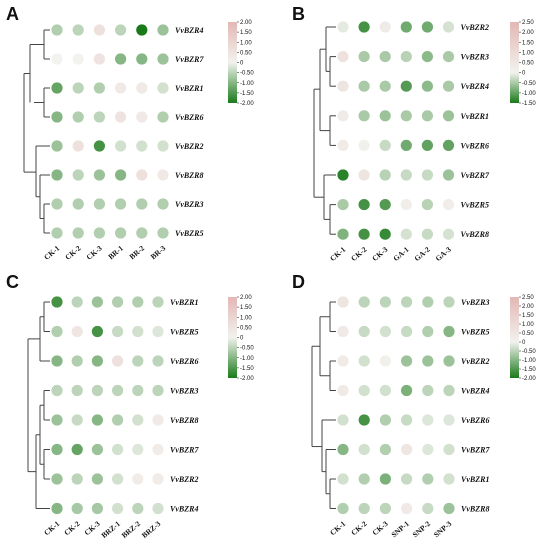 This screenshot has width=550, height=554. Describe the element at coordinates (528, 316) in the screenshot. I see `colorbar-tick-label: 1.50` at that location.